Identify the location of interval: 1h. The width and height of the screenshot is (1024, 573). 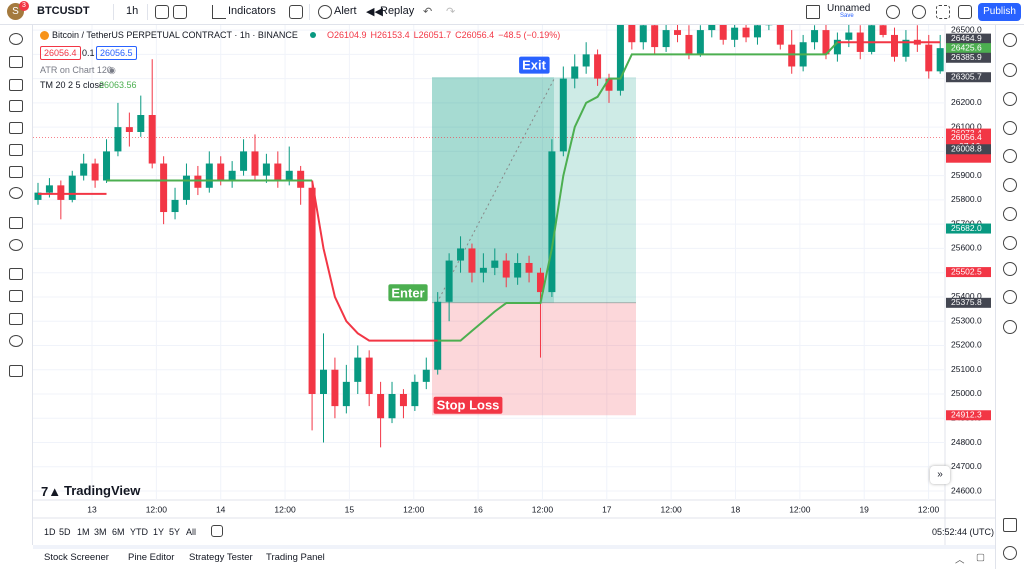
(132, 11).